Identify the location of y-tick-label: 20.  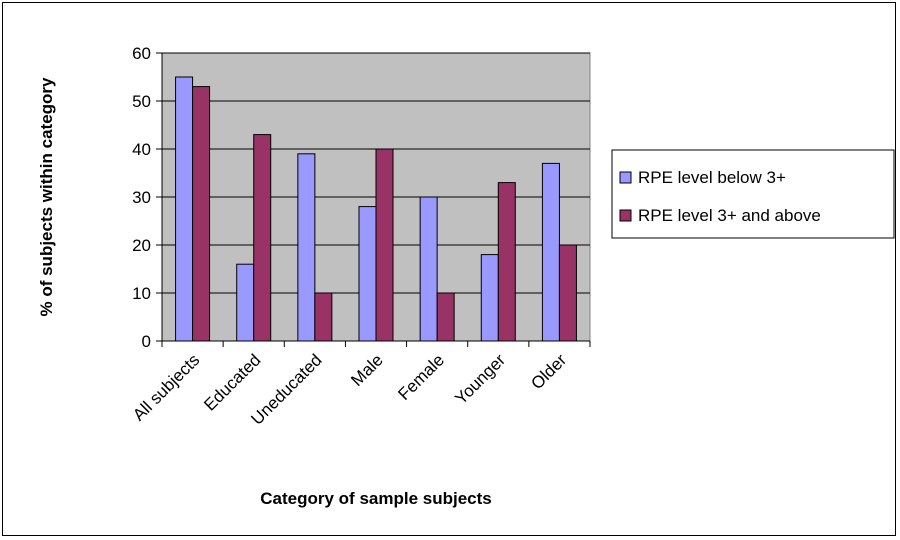
(141, 245).